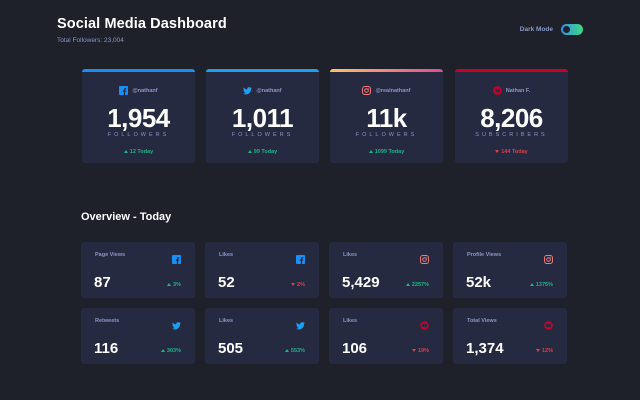  I want to click on follower-count: 1,954, so click(138, 118).